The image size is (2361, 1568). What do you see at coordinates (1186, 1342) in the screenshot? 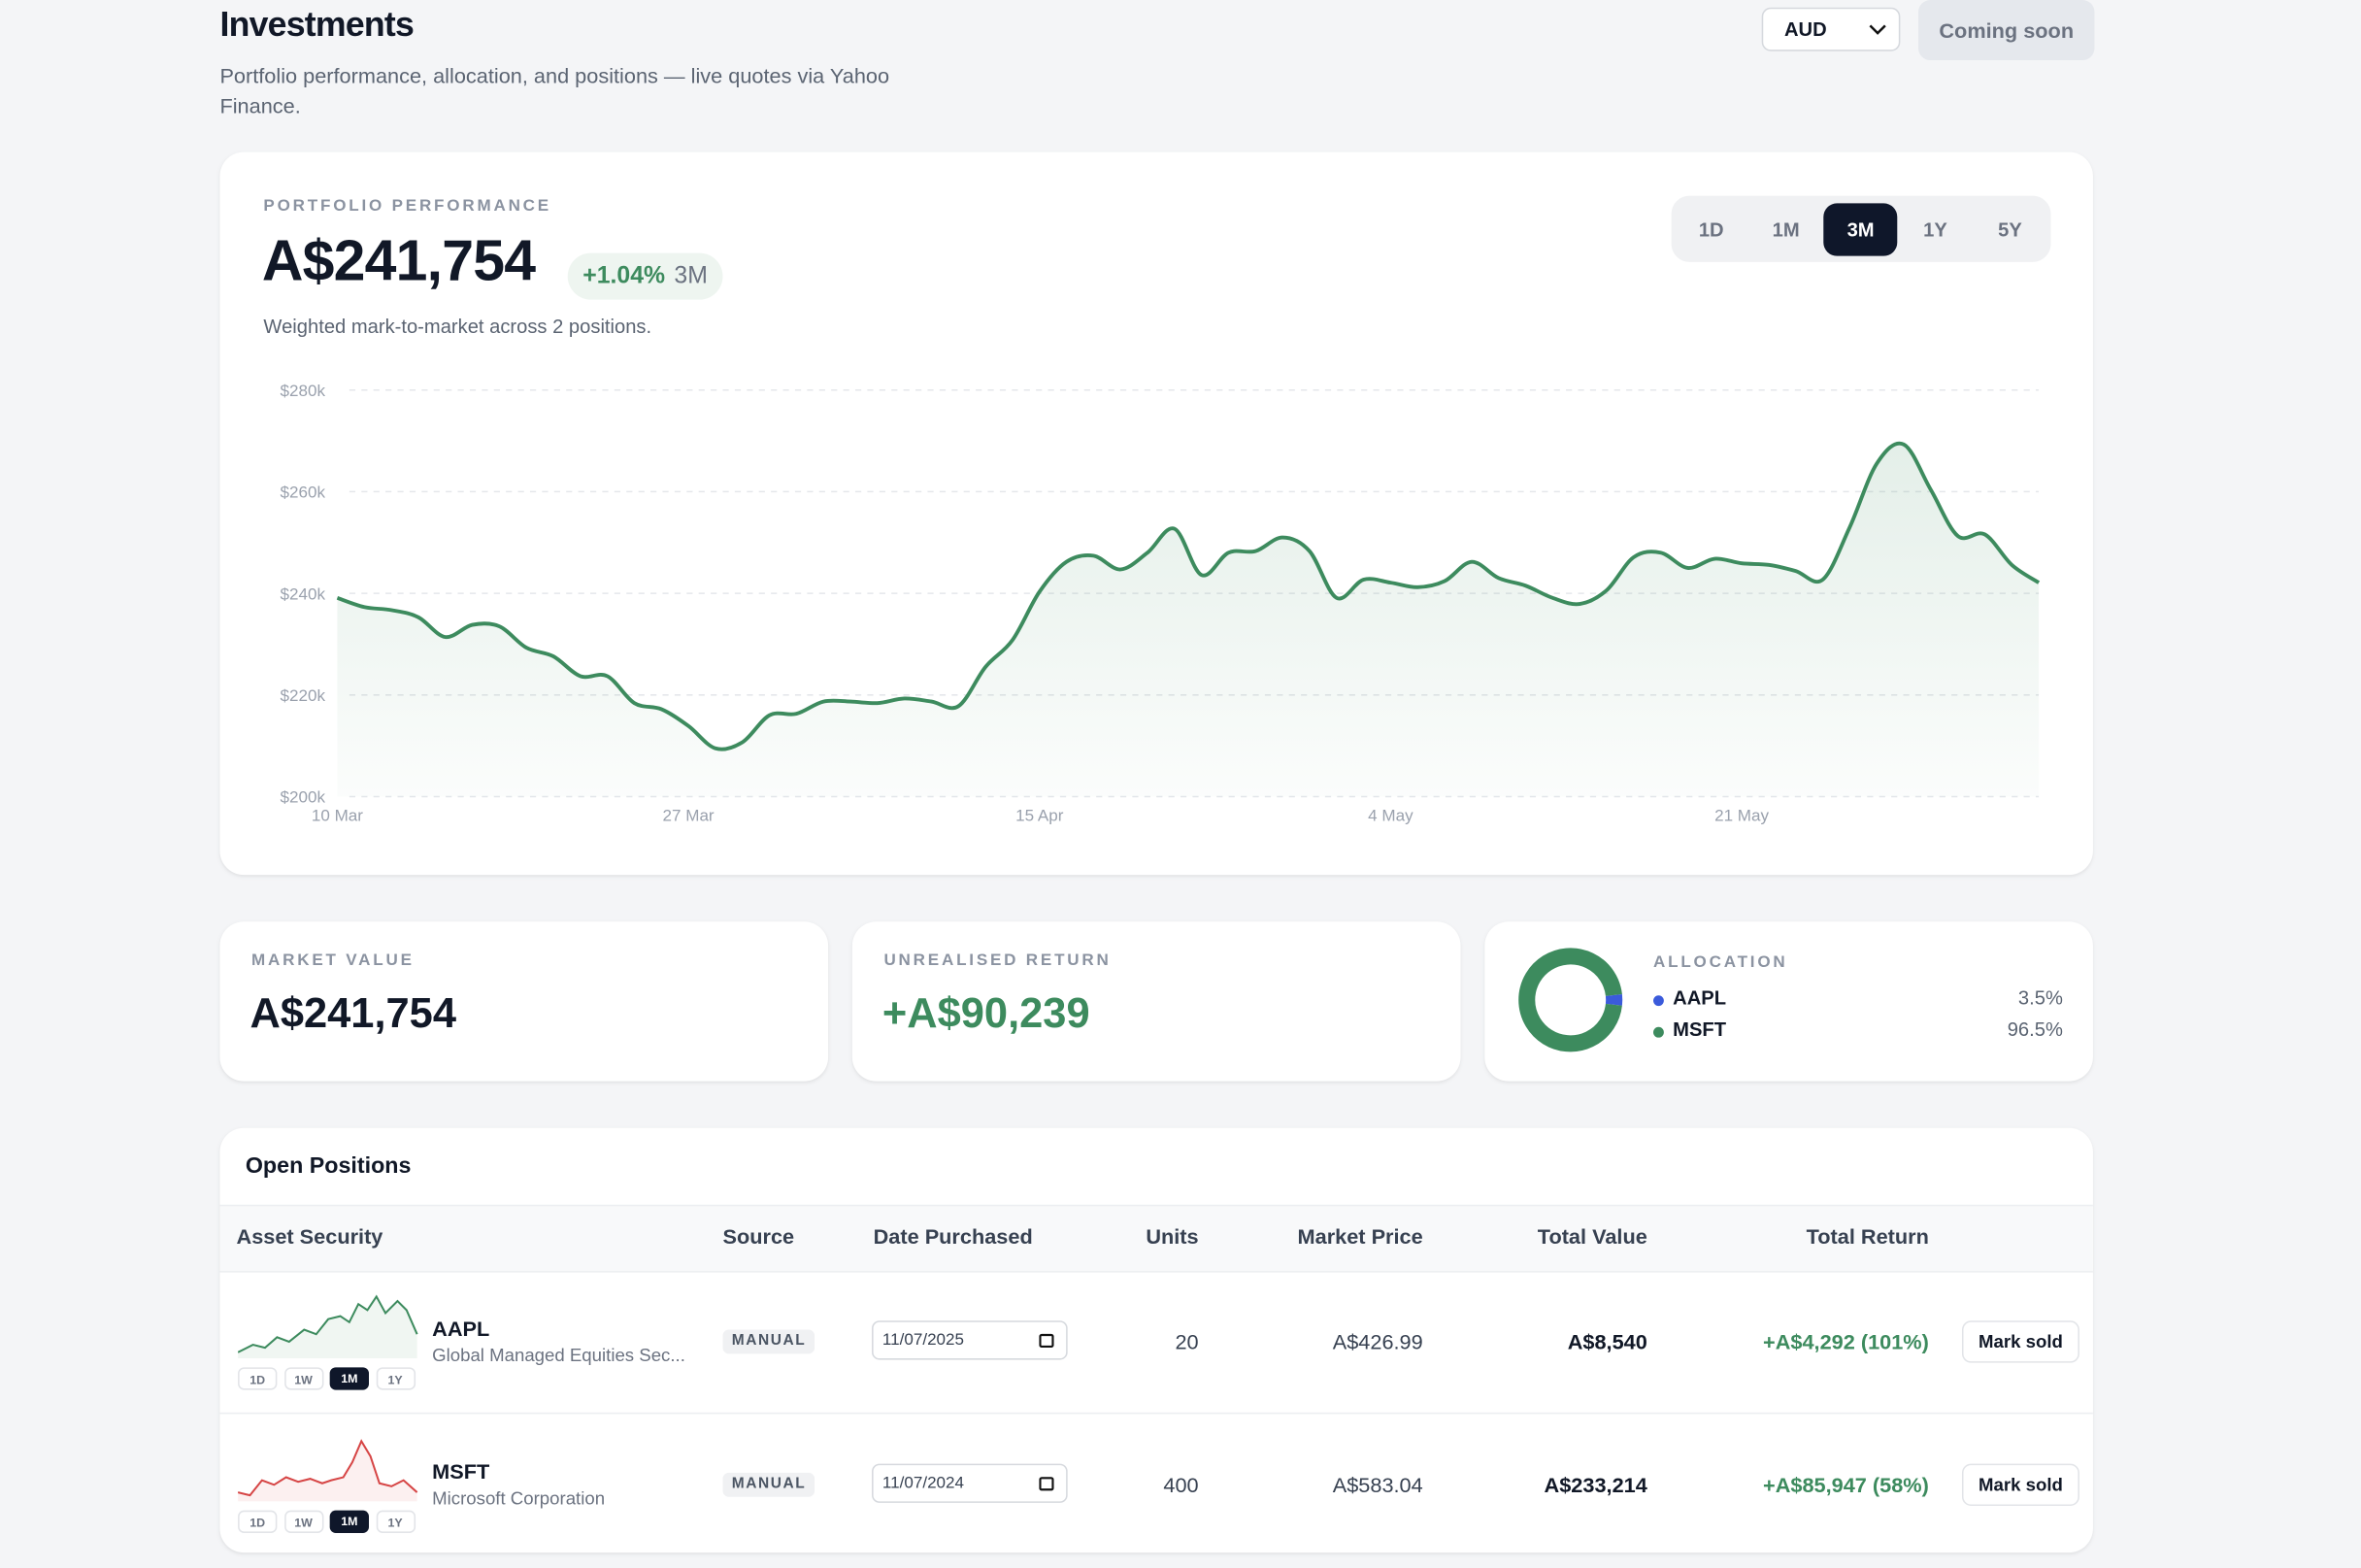
I see `units: 20` at bounding box center [1186, 1342].